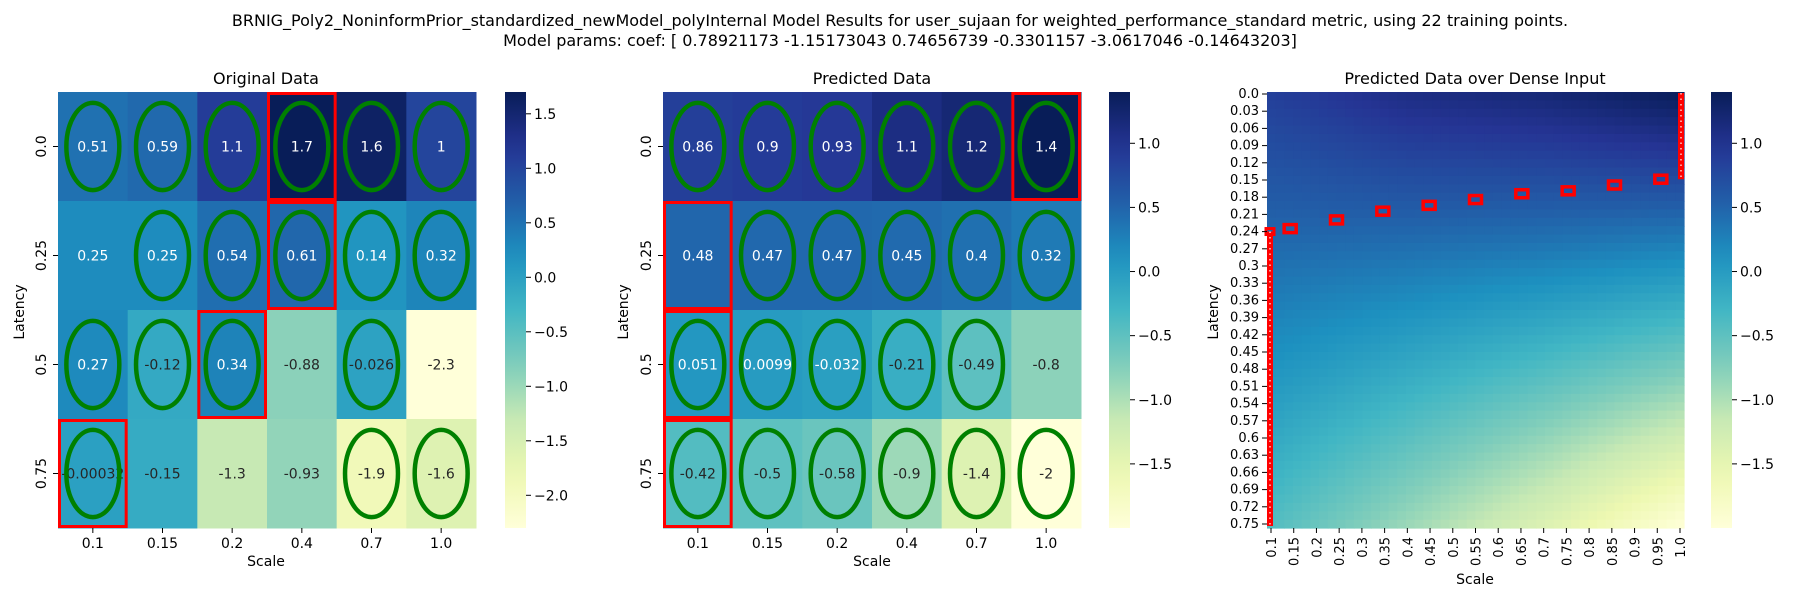  Describe the element at coordinates (545, 169) in the screenshot. I see `colorbar-tick-label: 1.0` at that location.